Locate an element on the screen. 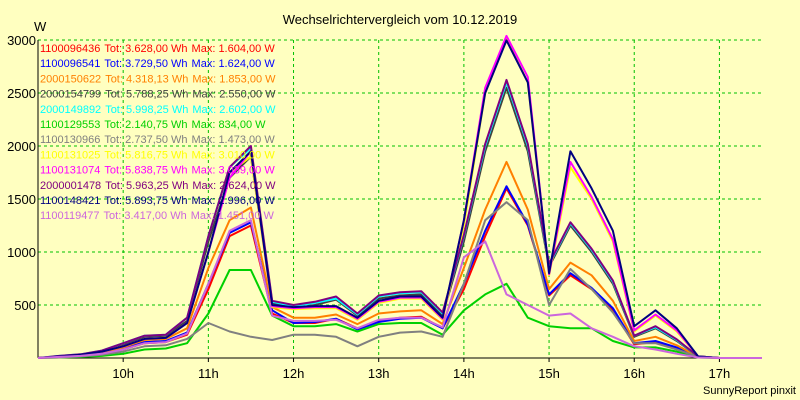 This screenshot has height=400, width=800. legend-total: Tot: 5.998,25 Wh is located at coordinates (146, 110).